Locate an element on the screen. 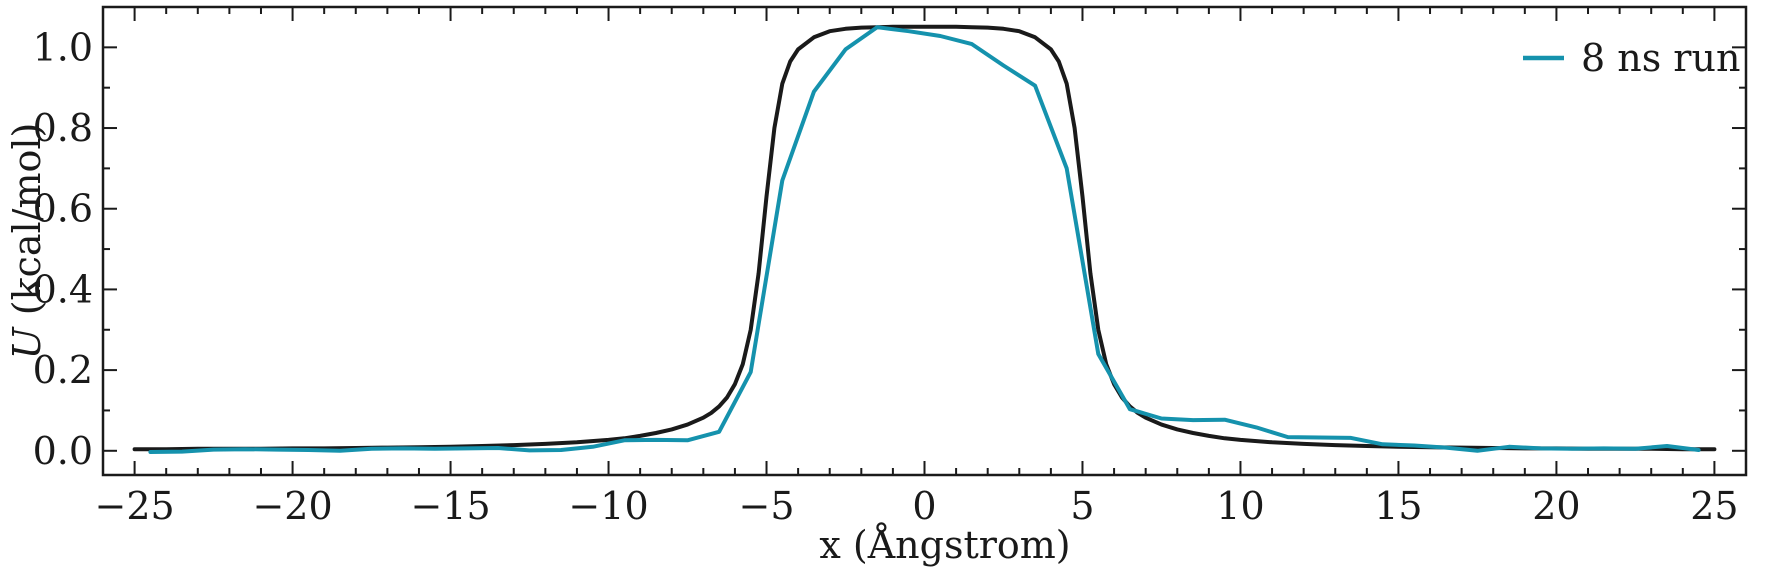  legend: 8 ns run is located at coordinates (1631, 58).